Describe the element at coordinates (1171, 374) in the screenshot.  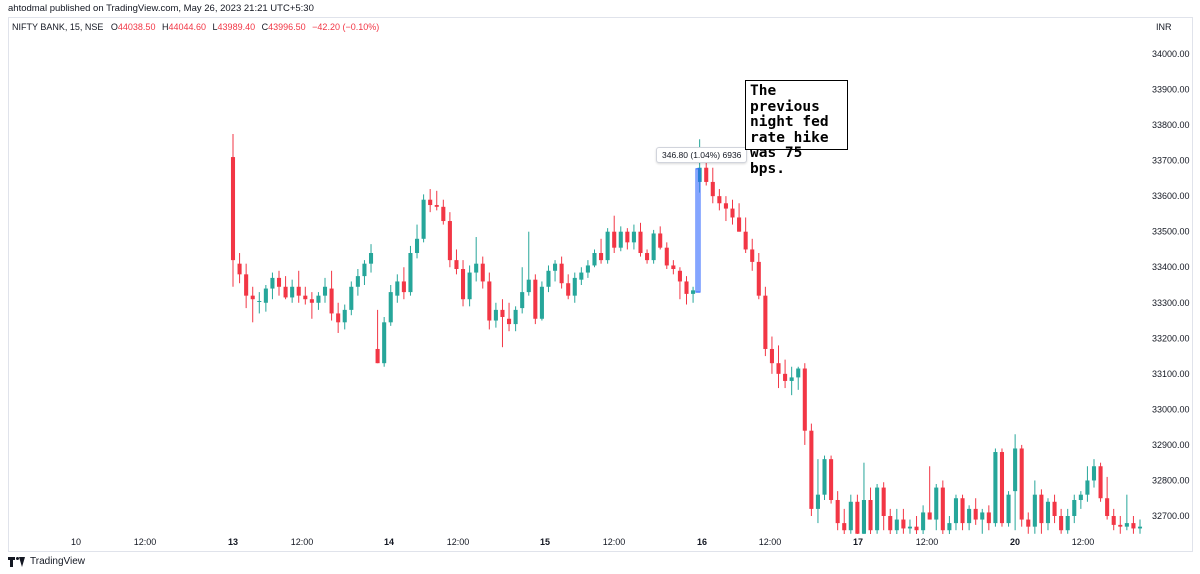
I see `y-tick-label: 33100.00` at that location.